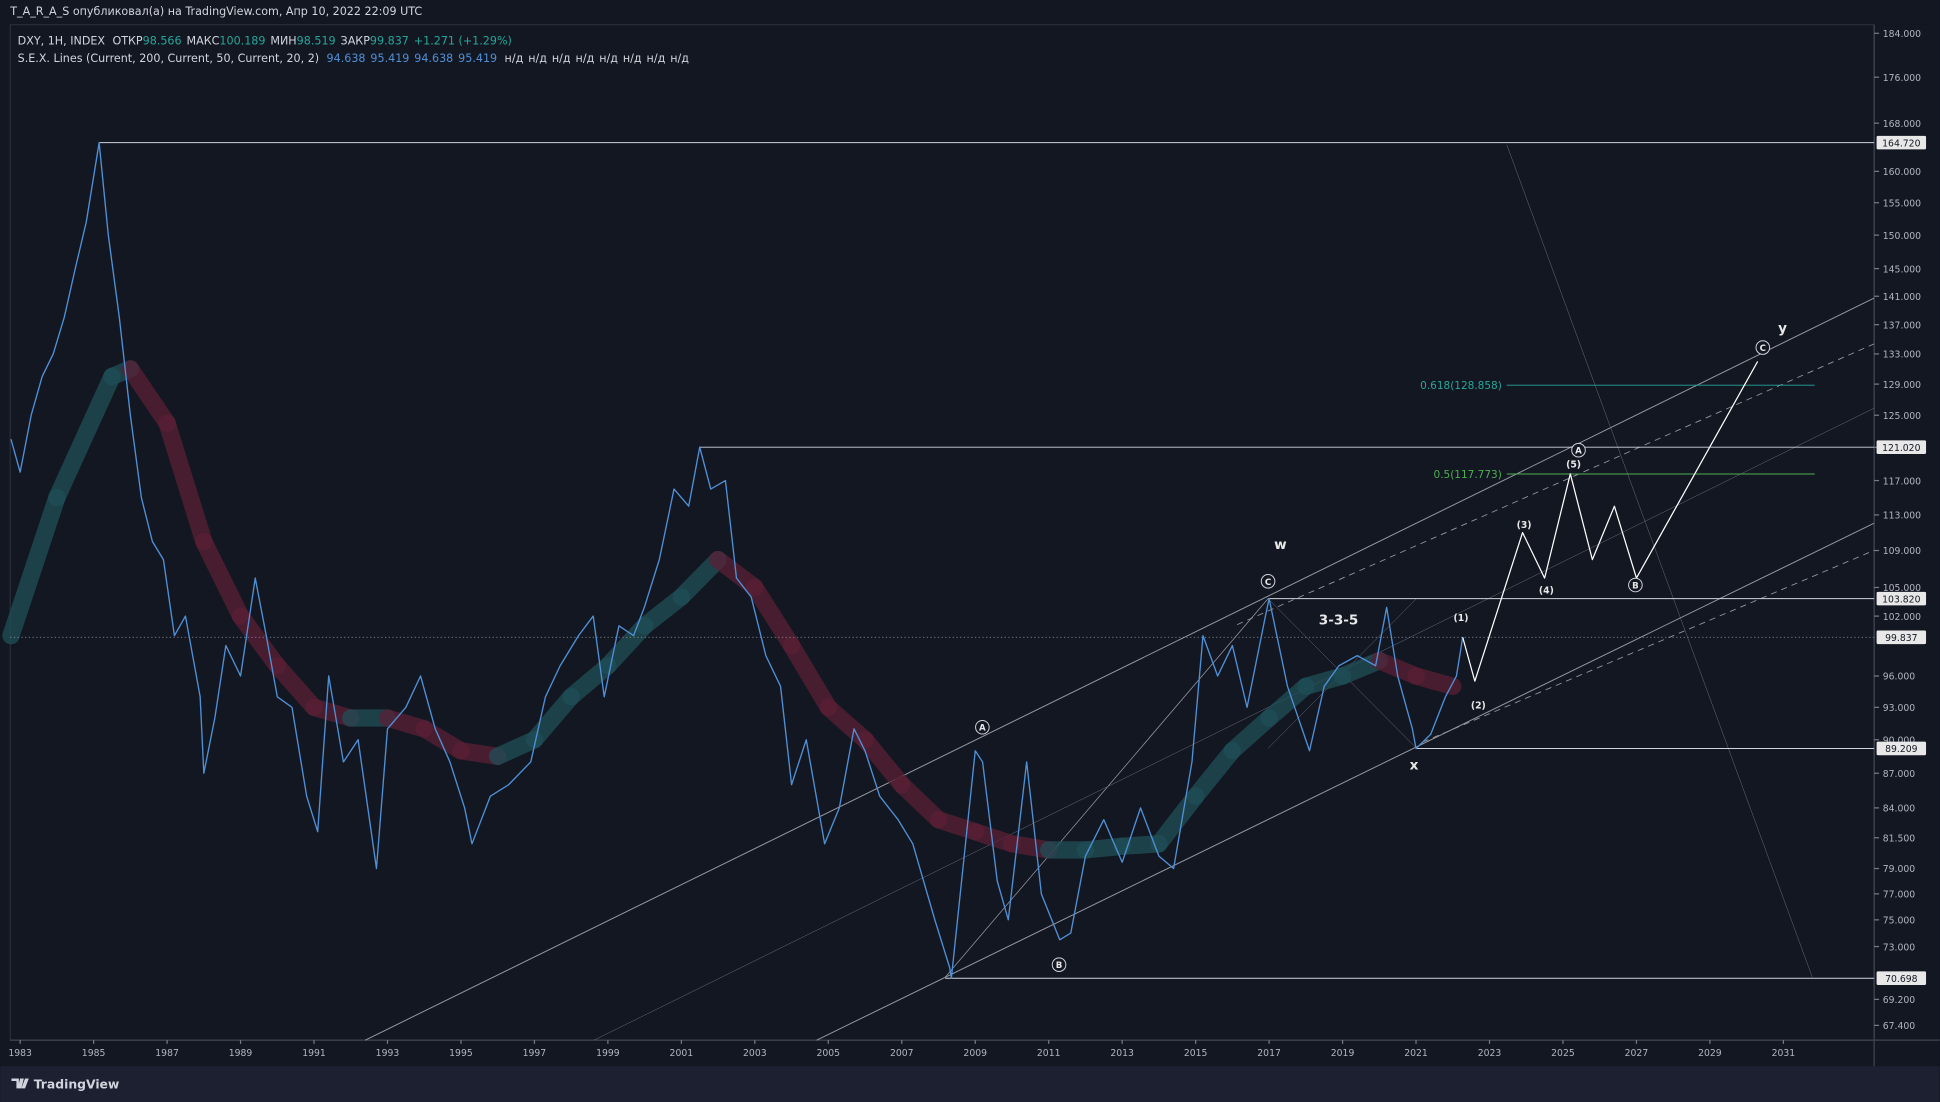 This screenshot has height=1102, width=1940. What do you see at coordinates (316, 41) in the screenshot?
I see `ohlc-value: 98.519` at bounding box center [316, 41].